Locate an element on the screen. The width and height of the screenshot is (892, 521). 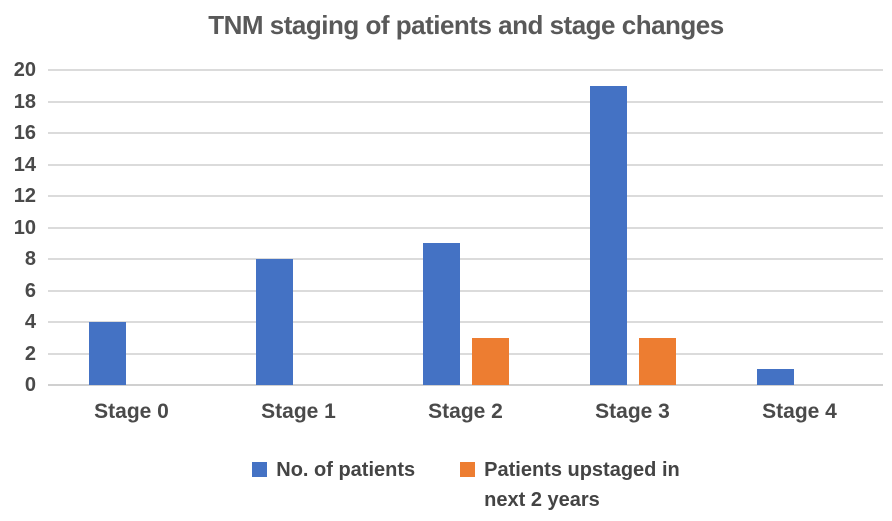
y-tick-label: 0 is located at coordinates (30, 385).